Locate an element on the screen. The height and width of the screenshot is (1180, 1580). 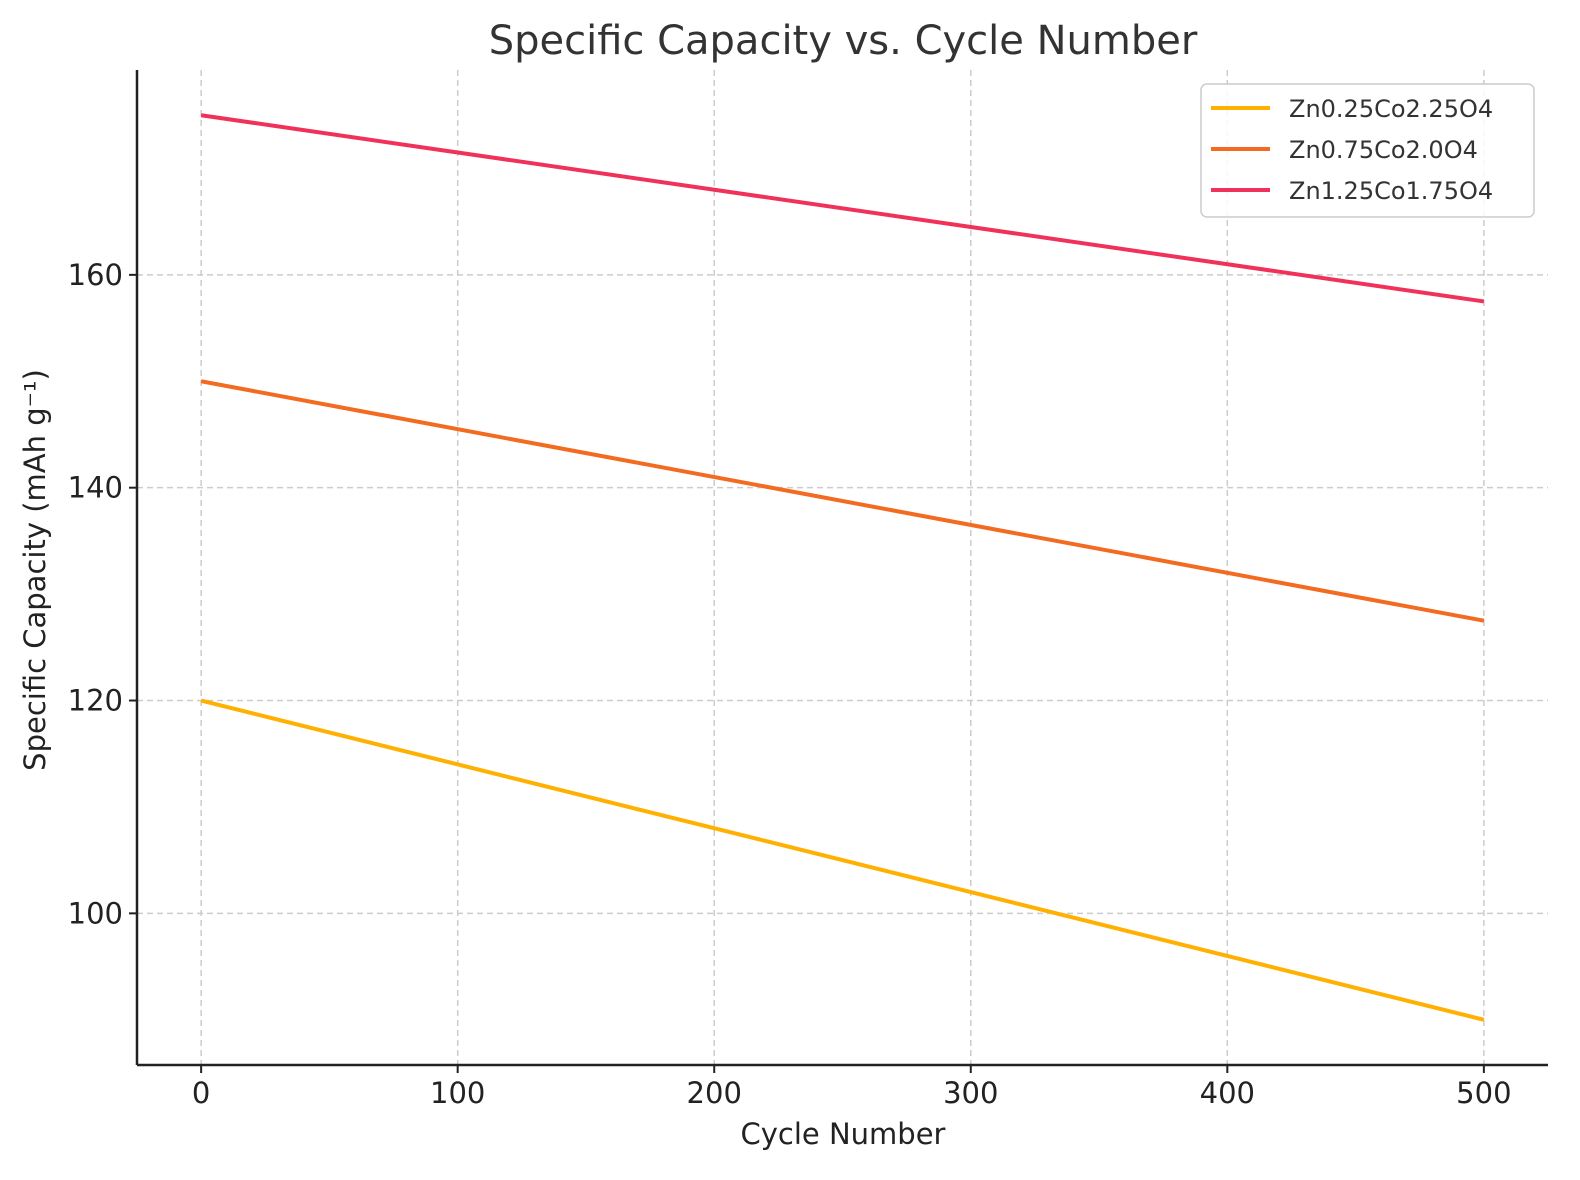
legend-label: Zn0.25Co2.25O4 is located at coordinates (1391, 109).